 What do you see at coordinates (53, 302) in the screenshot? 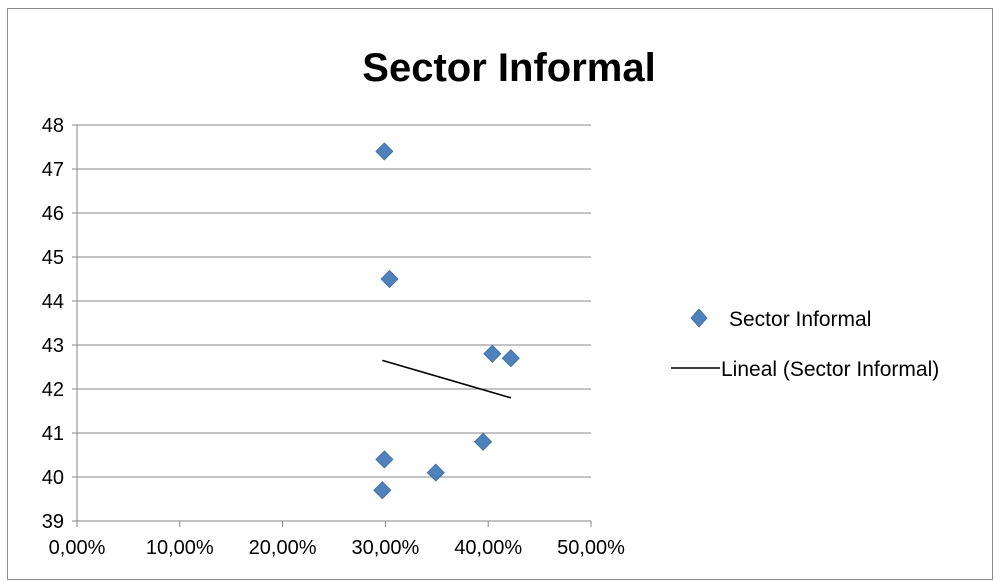
I see `y-tick-label: 44` at bounding box center [53, 302].